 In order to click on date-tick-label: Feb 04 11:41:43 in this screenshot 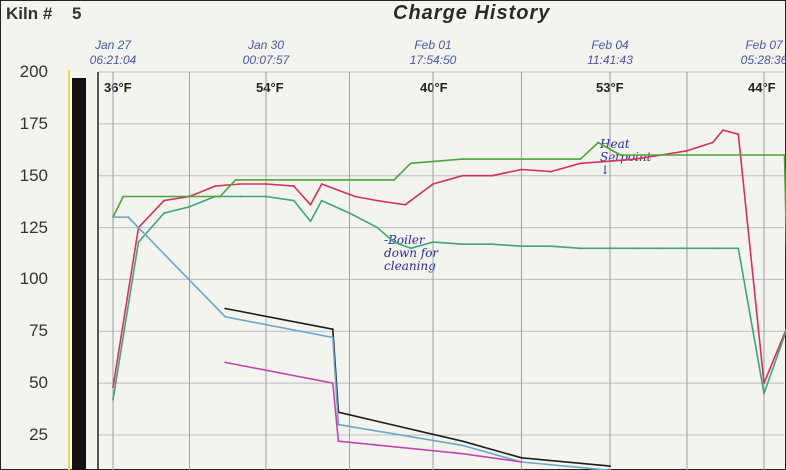, I will do `click(610, 52)`.